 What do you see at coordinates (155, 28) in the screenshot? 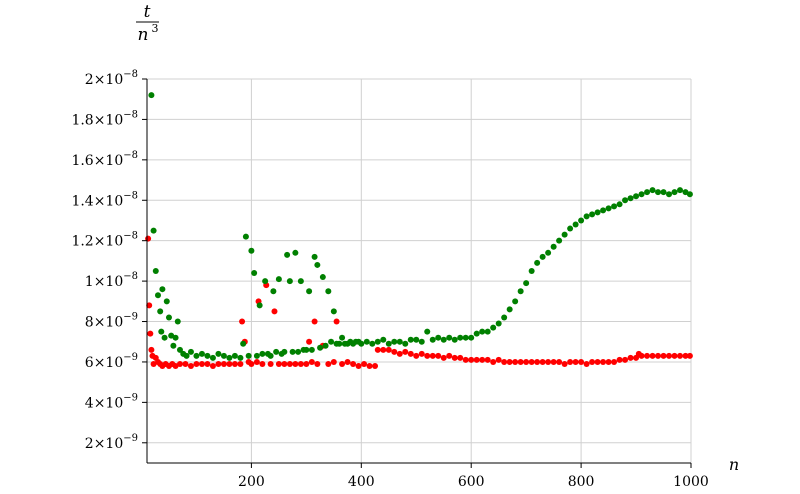
I see `y-axis-label-exponent: 3` at bounding box center [155, 28].